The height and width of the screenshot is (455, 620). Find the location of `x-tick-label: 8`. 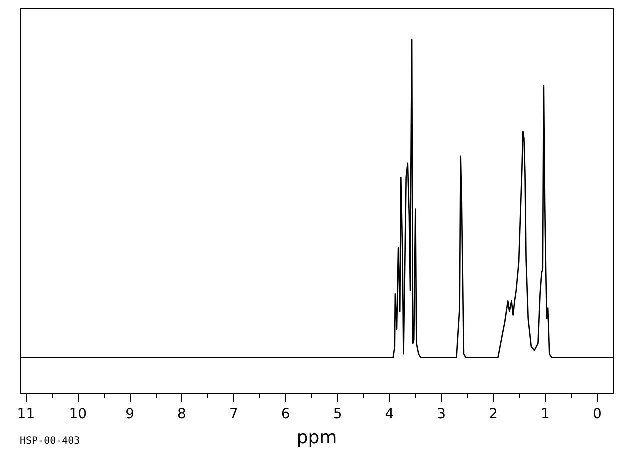

x-tick-label: 8 is located at coordinates (182, 414).